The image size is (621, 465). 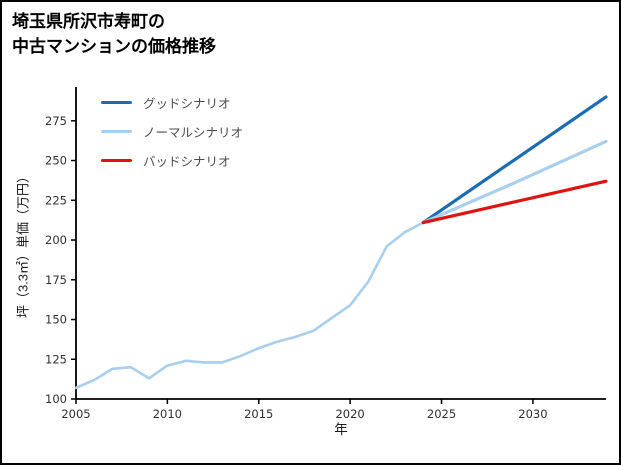 What do you see at coordinates (56, 121) in the screenshot?
I see `y-tick-label: 275` at bounding box center [56, 121].